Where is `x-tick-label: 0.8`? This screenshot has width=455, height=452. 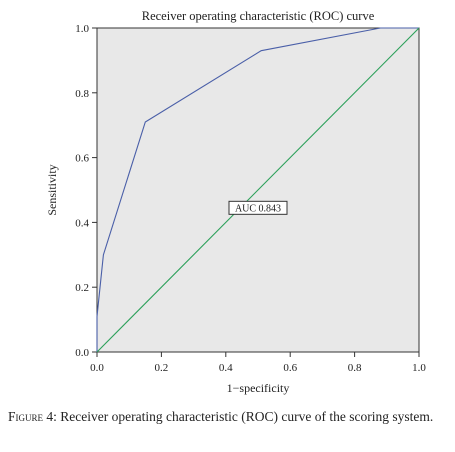 x-tick-label: 0.8 is located at coordinates (355, 368).